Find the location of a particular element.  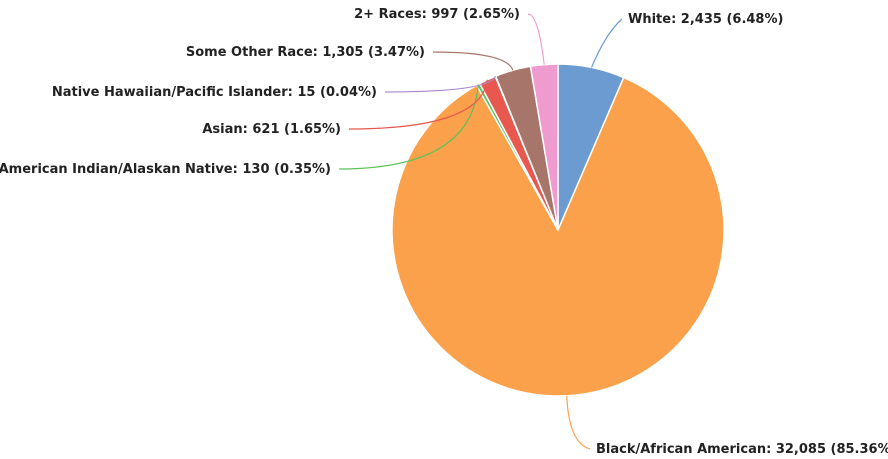

slice-label-white: White: 2,435 (6.48%) is located at coordinates (705, 19).